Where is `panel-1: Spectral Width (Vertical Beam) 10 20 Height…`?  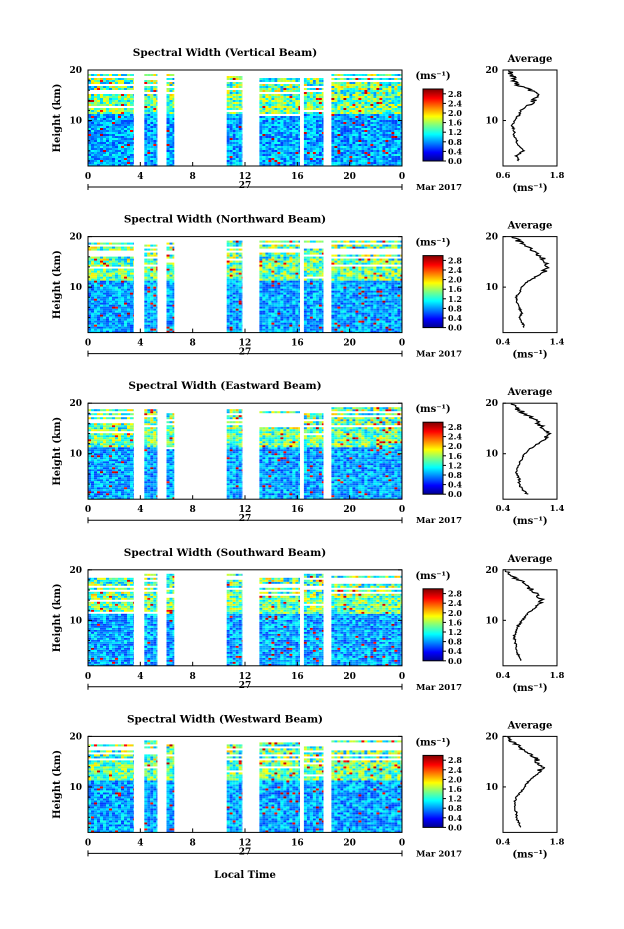 panel-1: Spectral Width (Vertical Beam) 10 20 Height… is located at coordinates (308, 120).